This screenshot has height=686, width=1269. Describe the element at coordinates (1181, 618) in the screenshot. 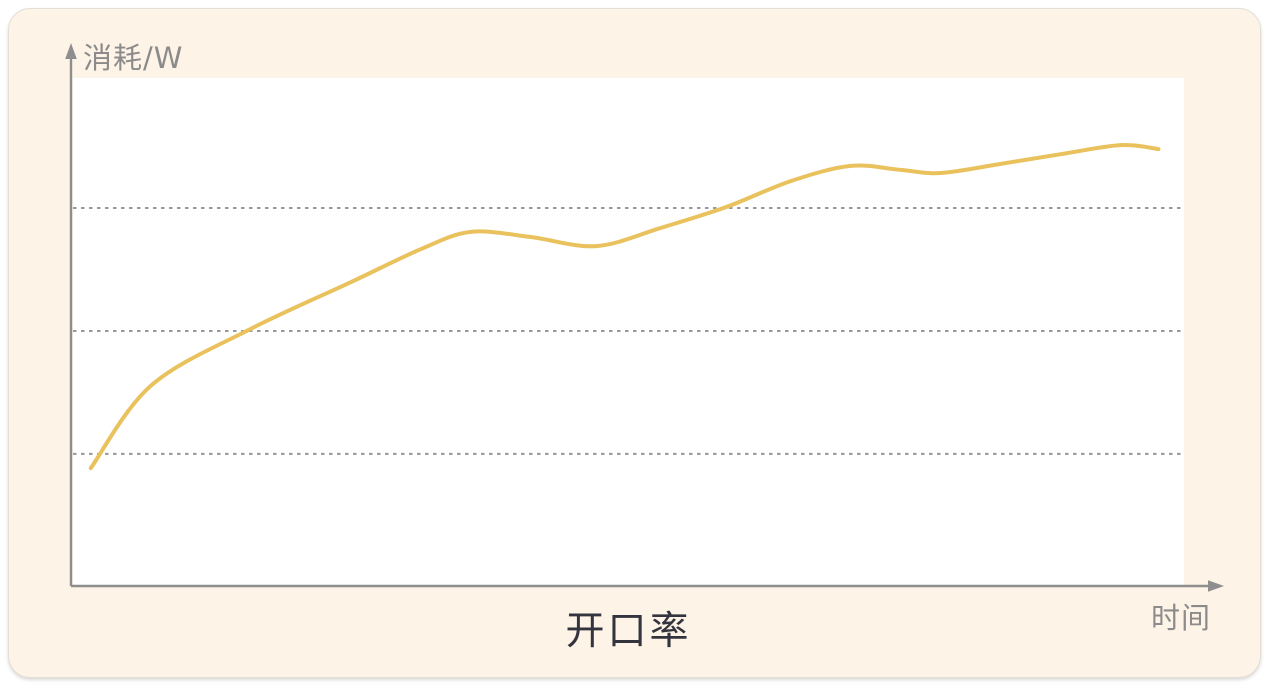

I see `x-axis-label: 时间` at that location.